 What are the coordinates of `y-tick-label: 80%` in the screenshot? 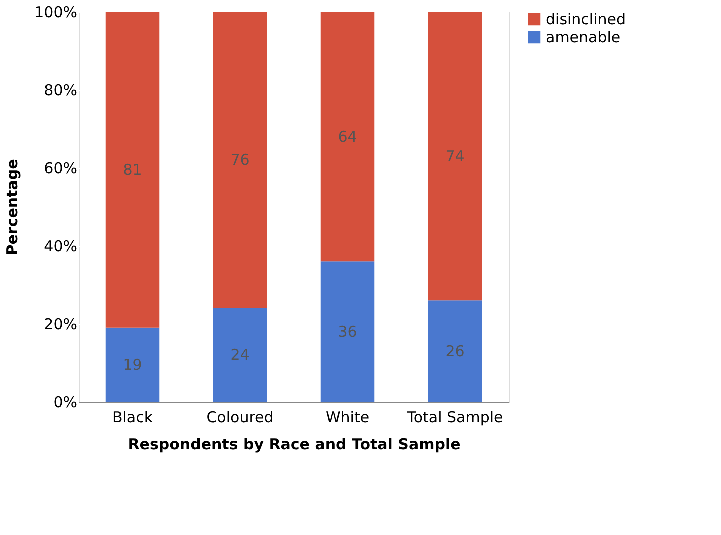 It's located at (61, 91).